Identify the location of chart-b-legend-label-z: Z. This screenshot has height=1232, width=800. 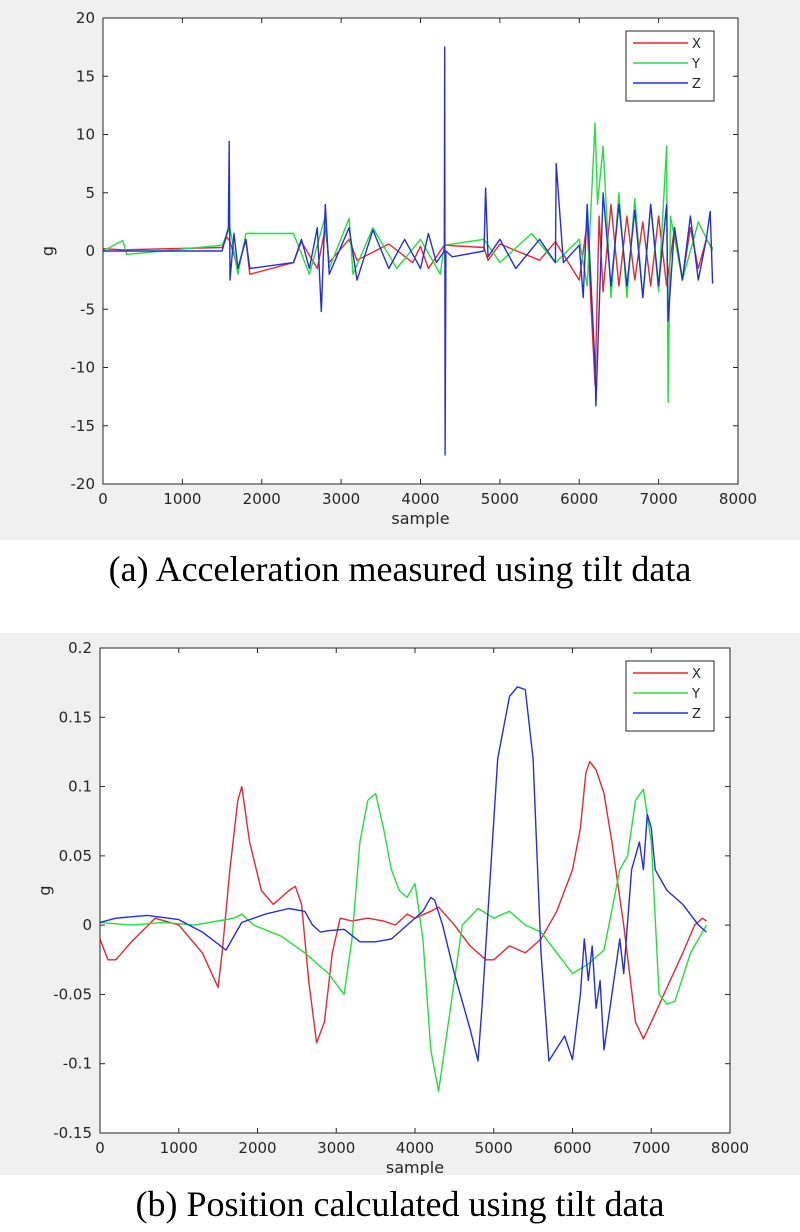
(696, 714).